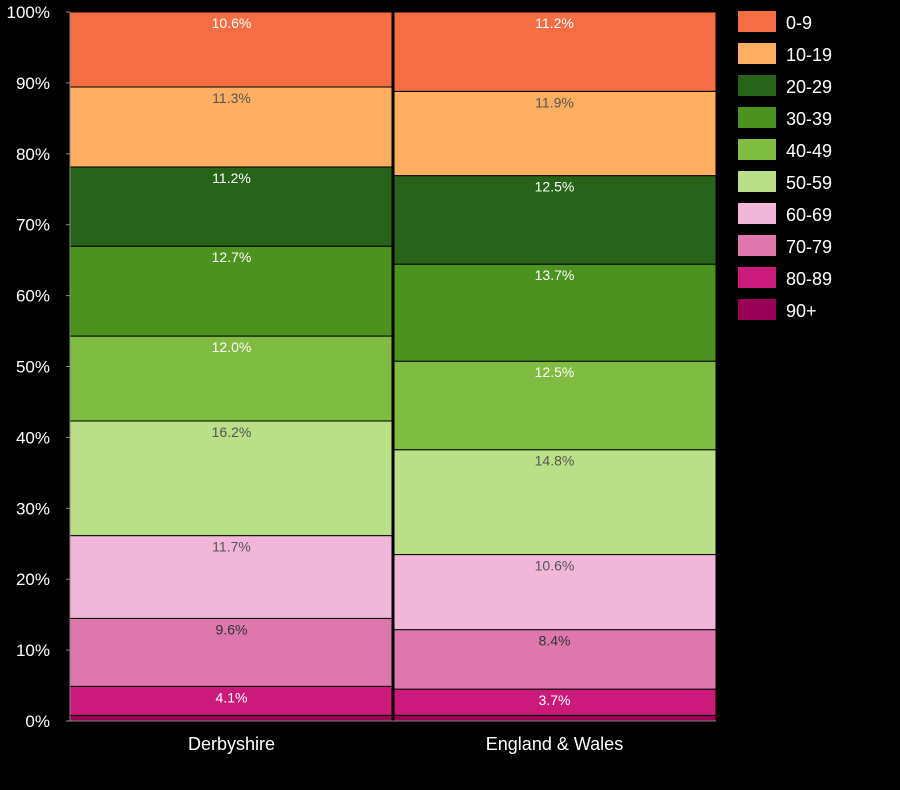  What do you see at coordinates (809, 183) in the screenshot?
I see `legend-label: 50-59` at bounding box center [809, 183].